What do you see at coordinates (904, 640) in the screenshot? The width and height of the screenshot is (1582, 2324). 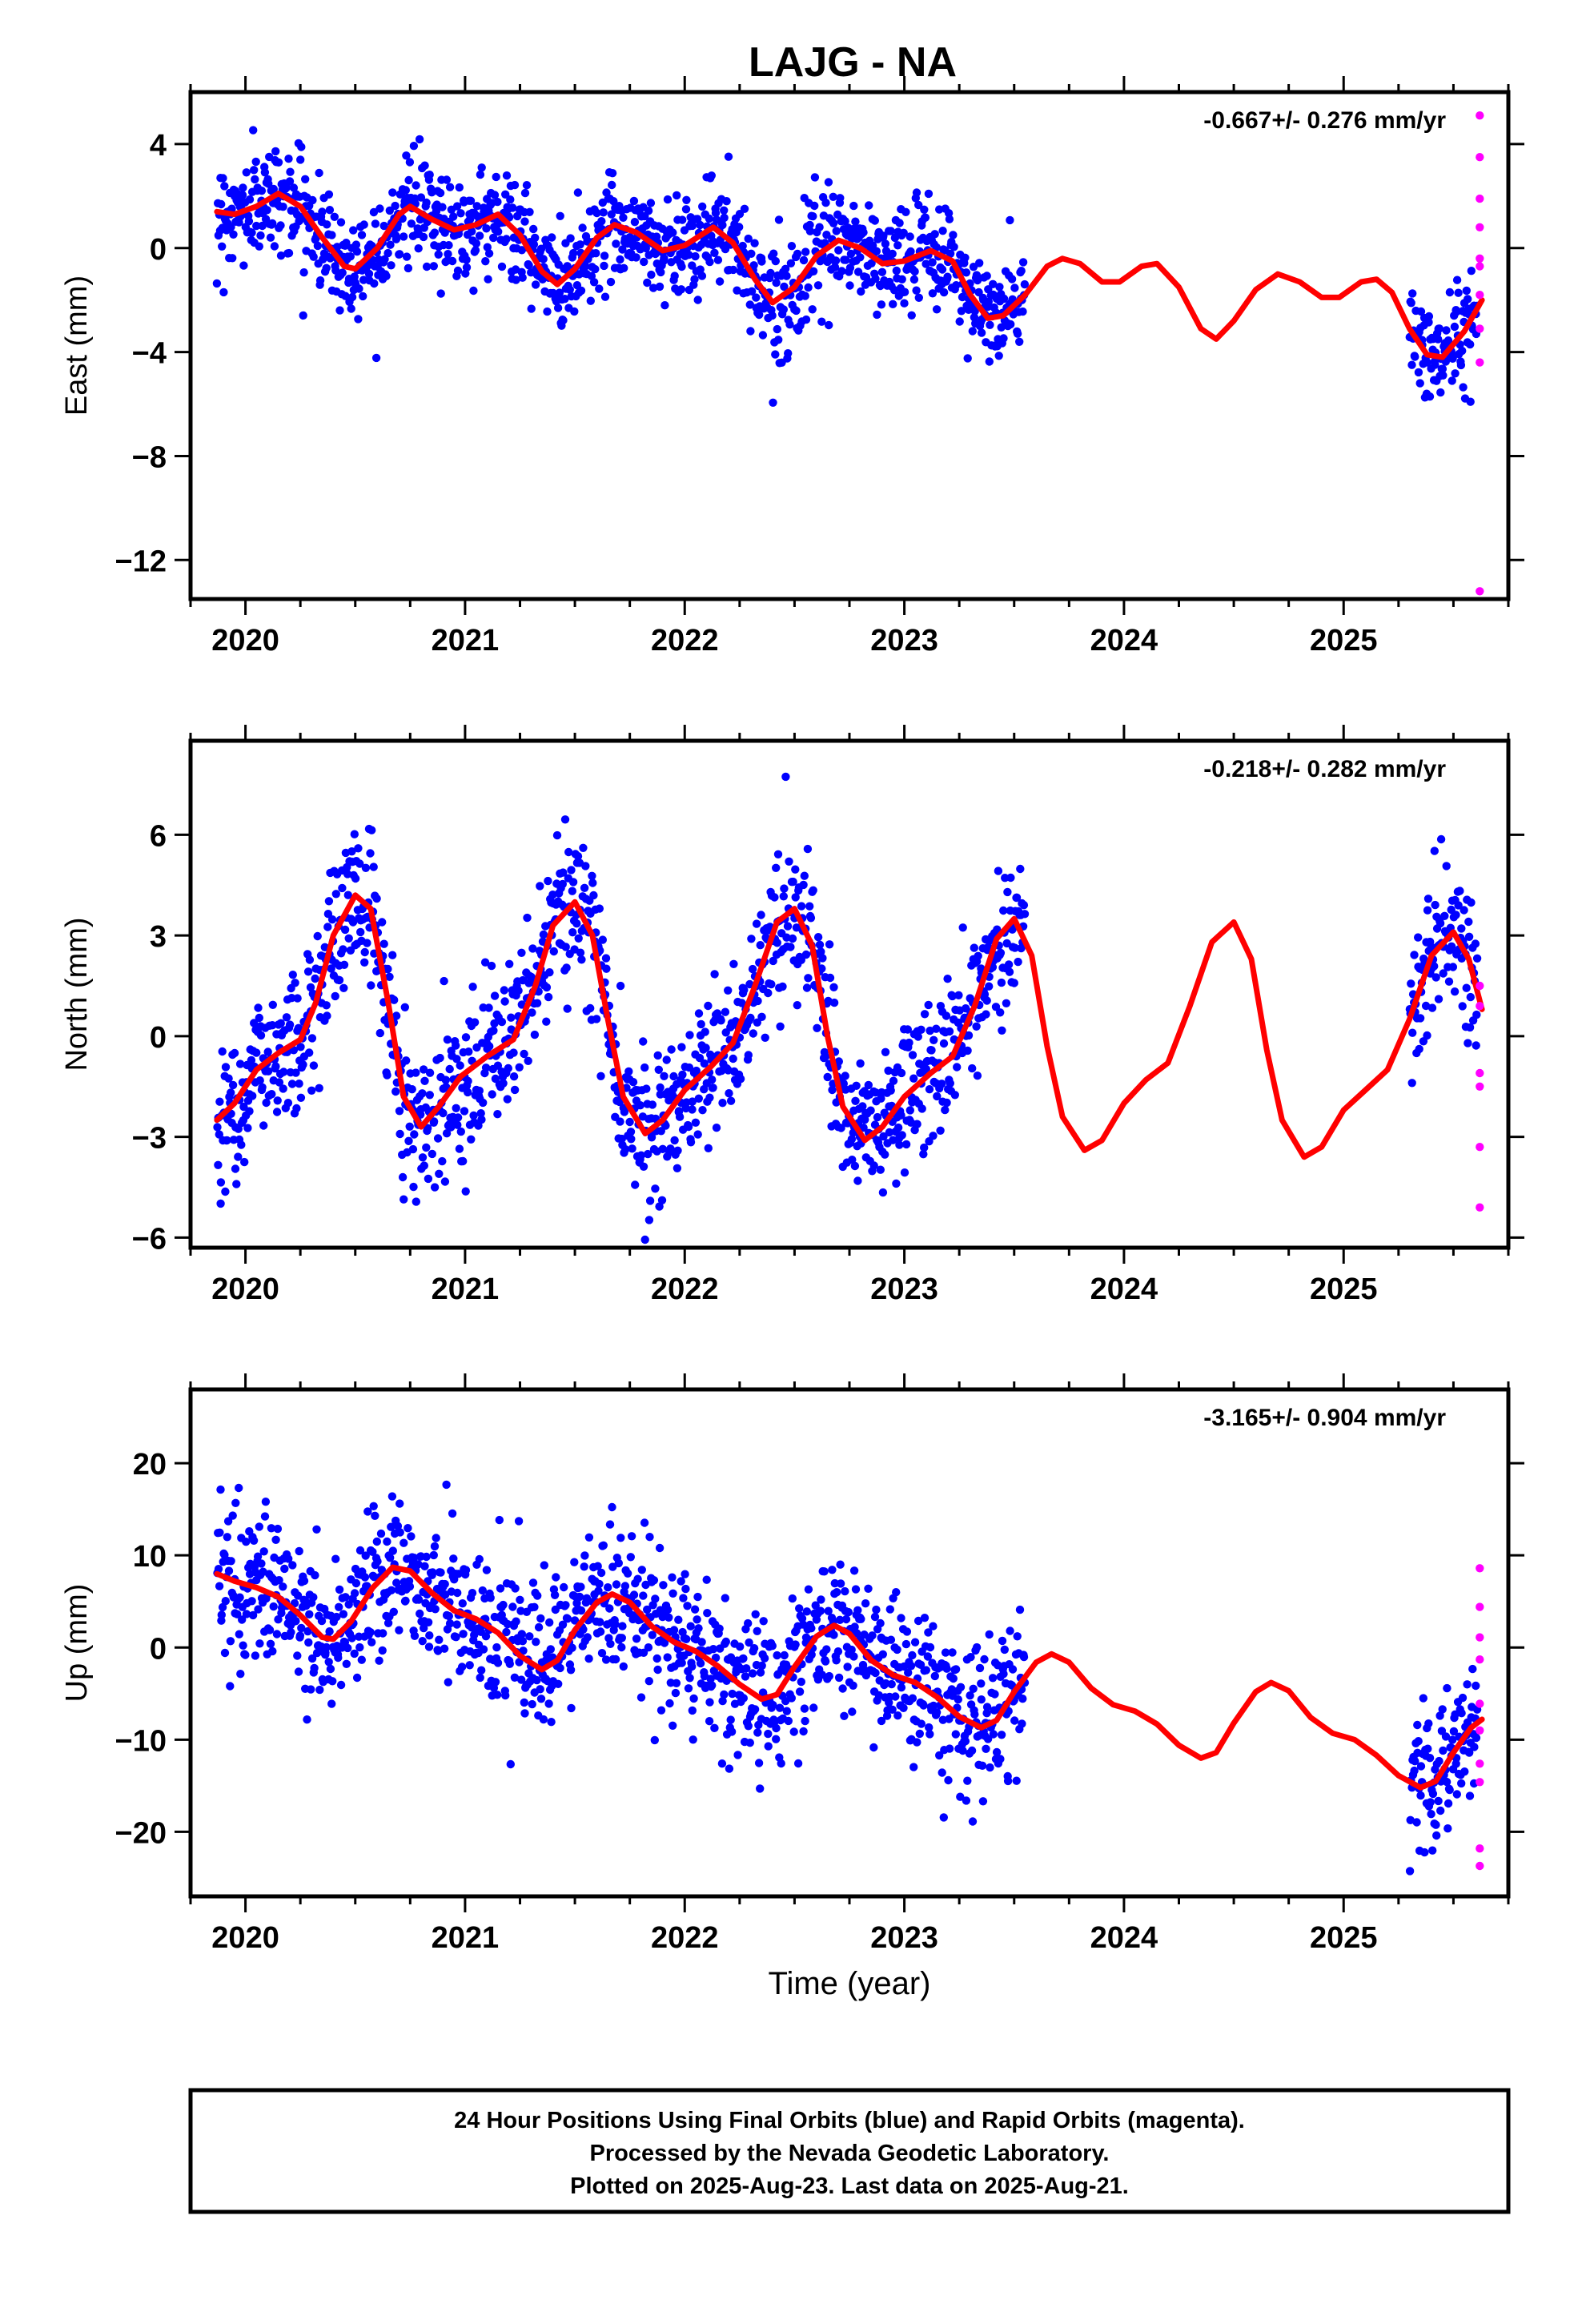 I see `x-tick-label: 2023` at bounding box center [904, 640].